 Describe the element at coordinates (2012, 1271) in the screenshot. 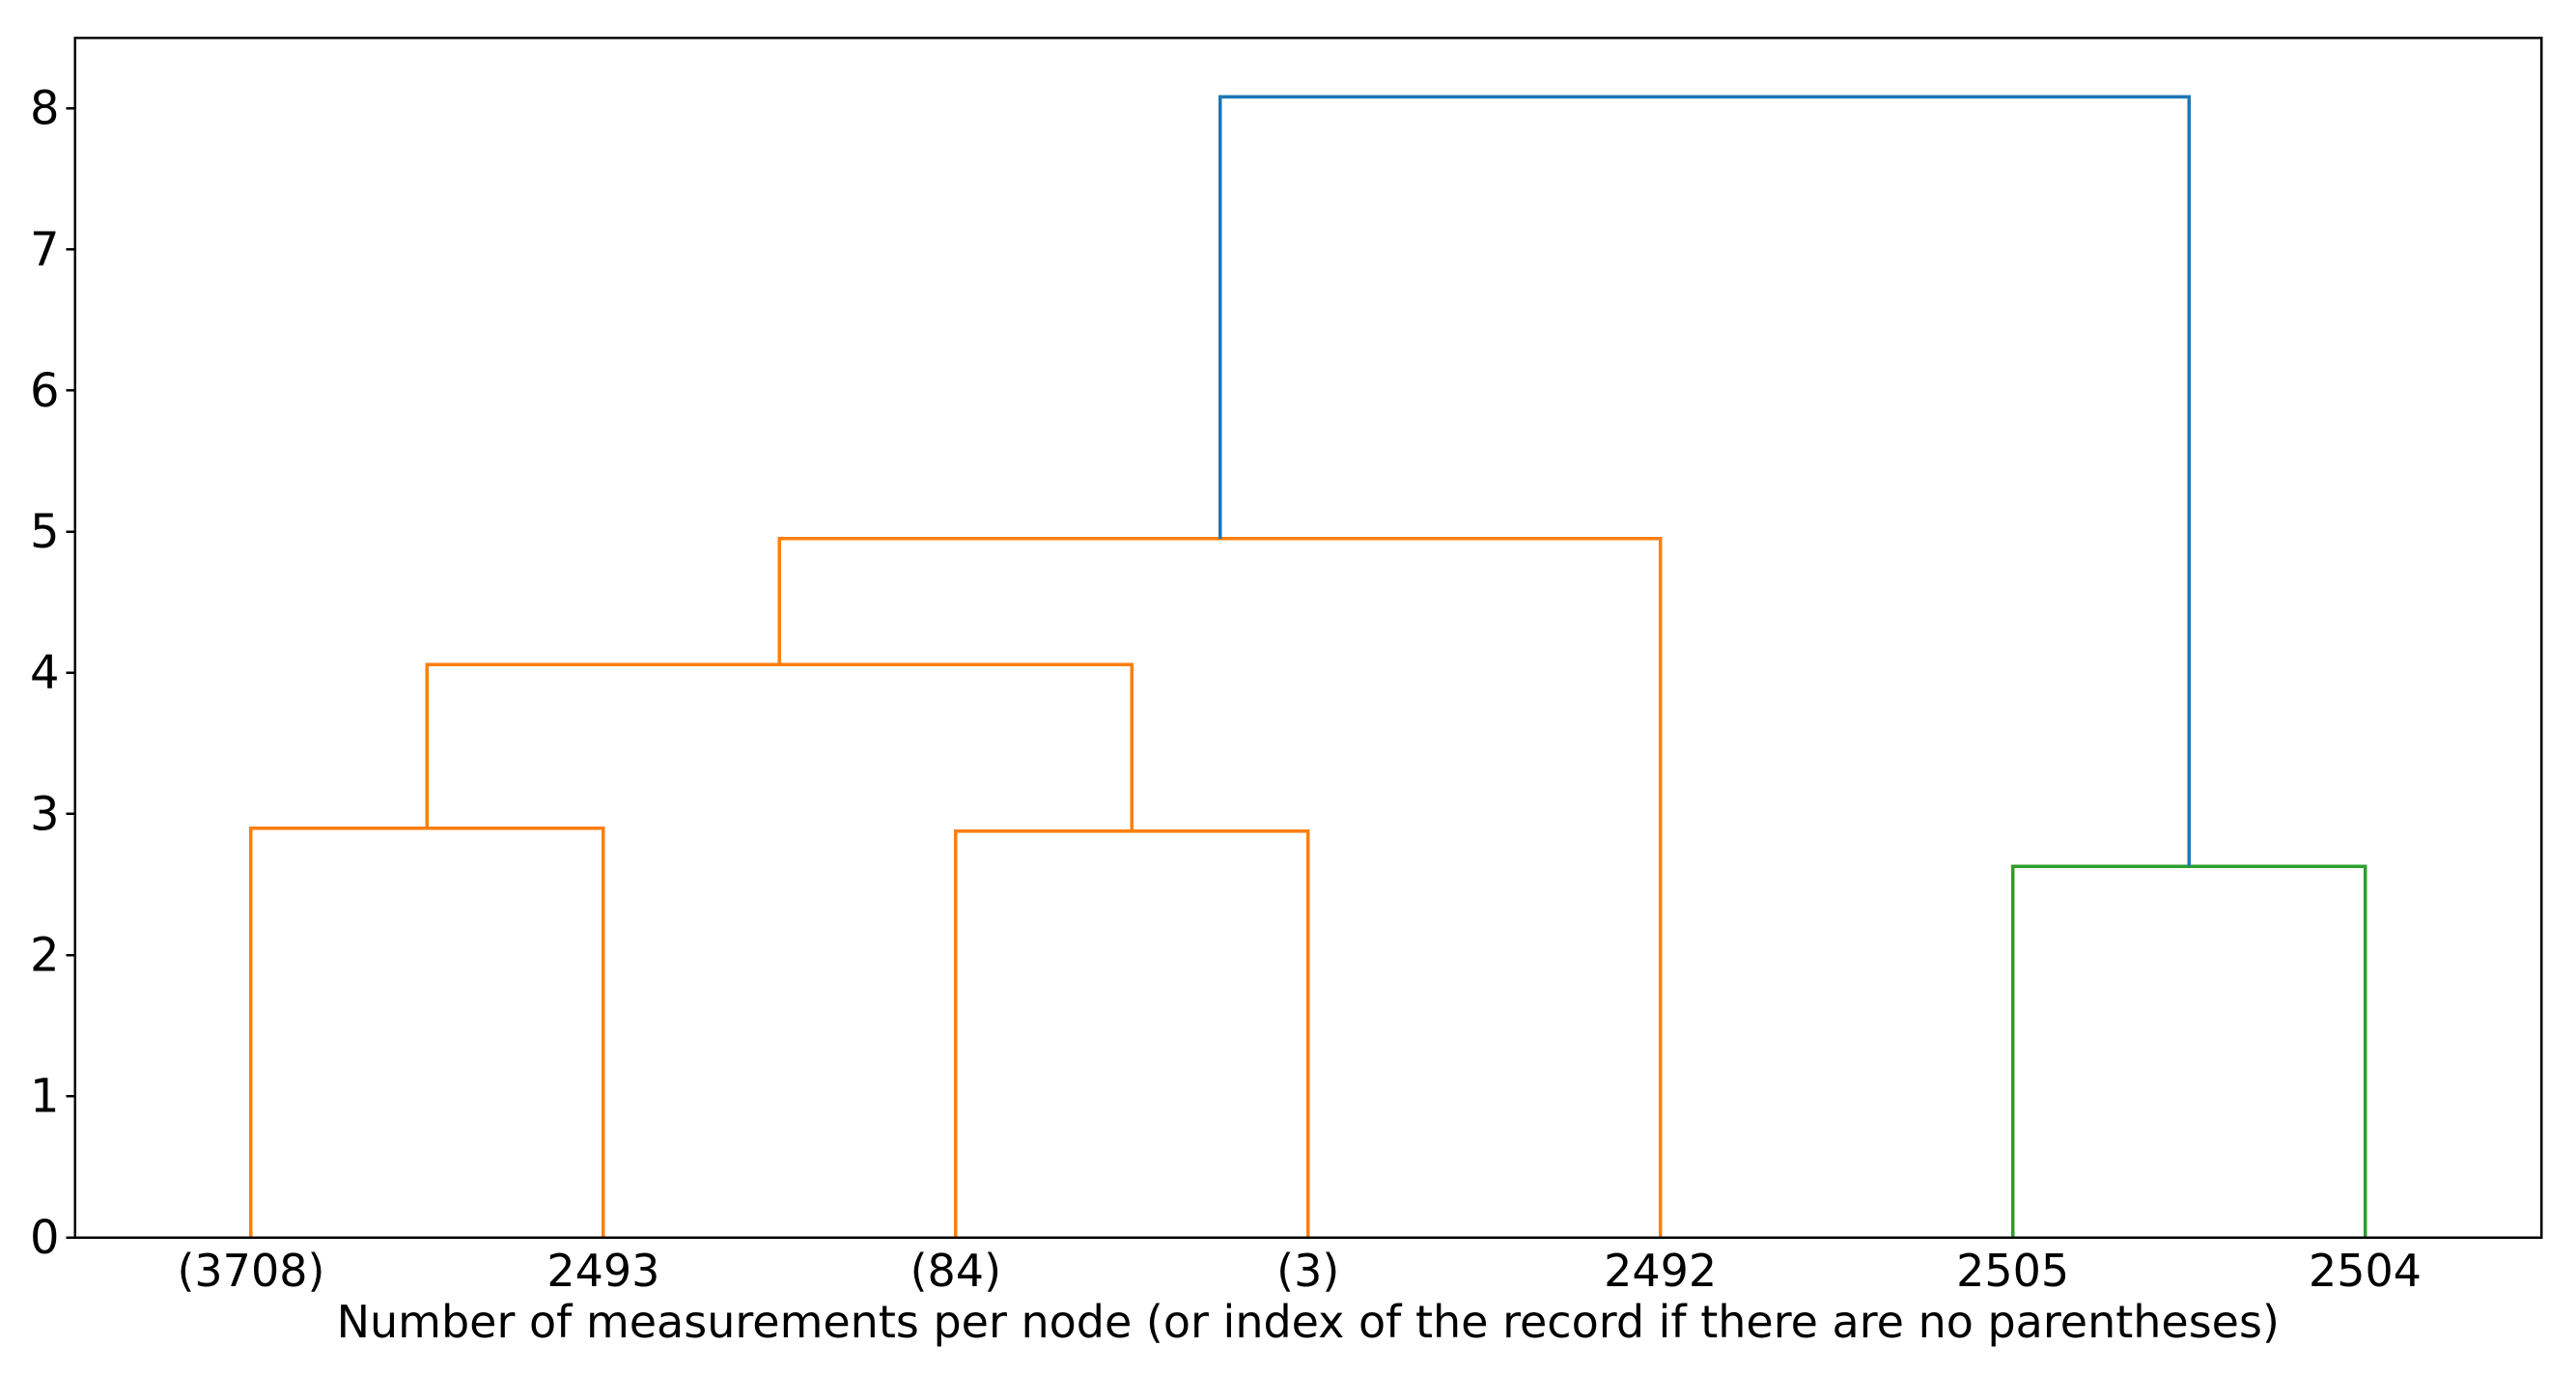

I see `x-tick-label: 2505` at that location.